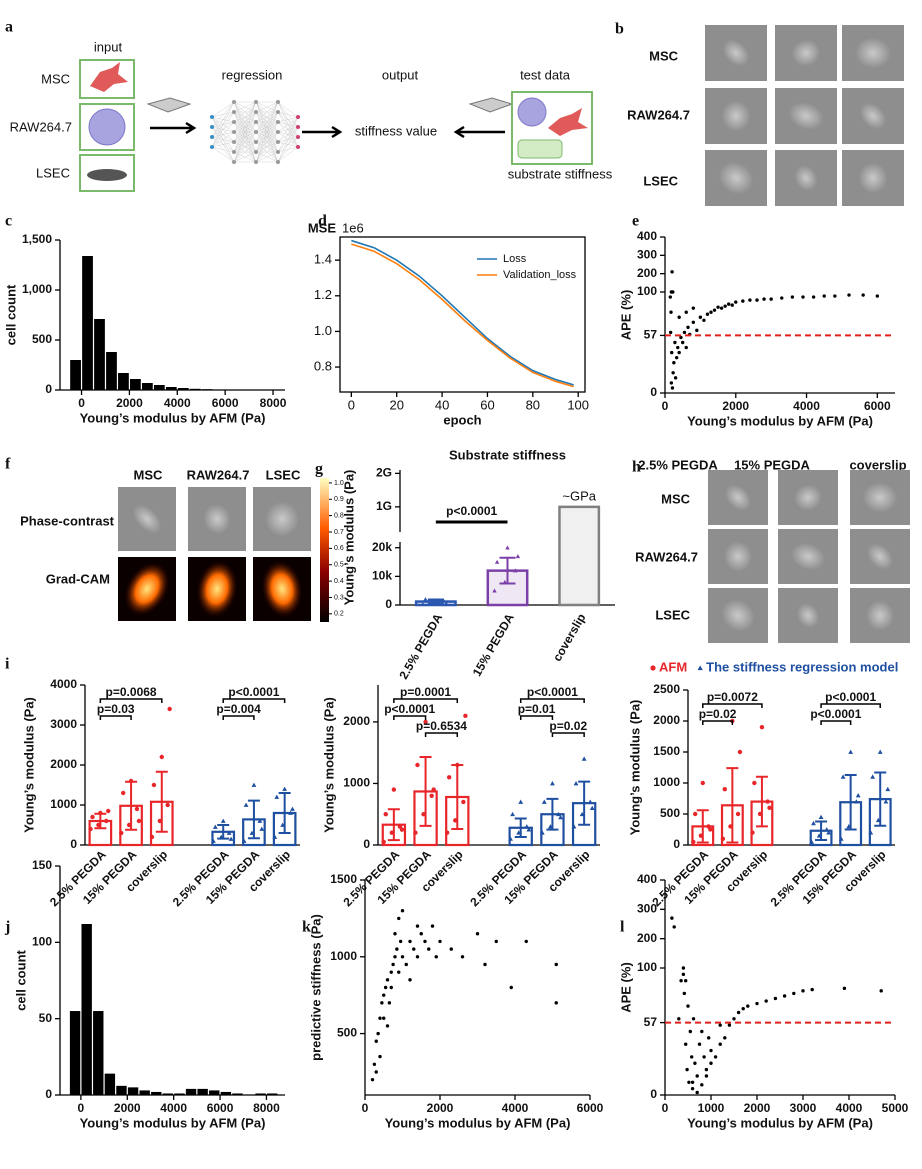  Describe the element at coordinates (545, 74) in the screenshot. I see `label: test data` at that location.